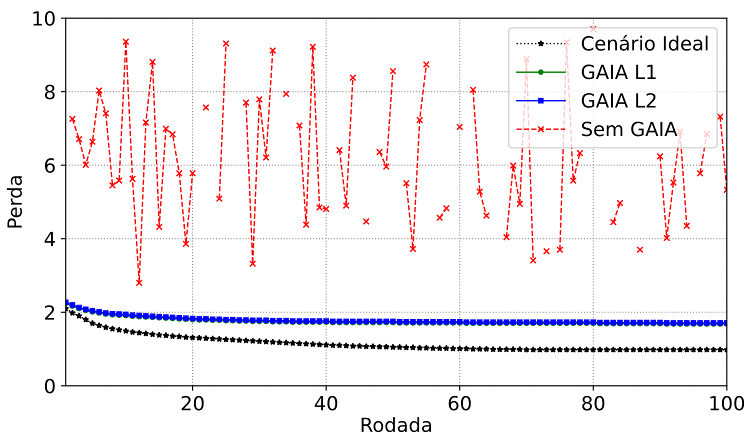 The height and width of the screenshot is (432, 747). I want to click on y-axis-title: Perda, so click(14, 202).